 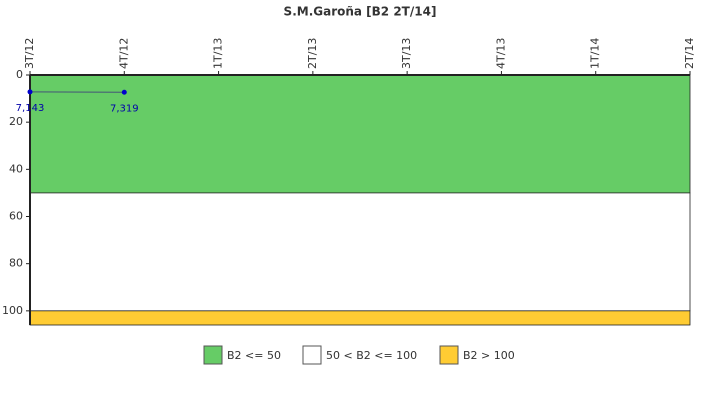 I want to click on x-tick-label: 3T/12, so click(x=29, y=53).